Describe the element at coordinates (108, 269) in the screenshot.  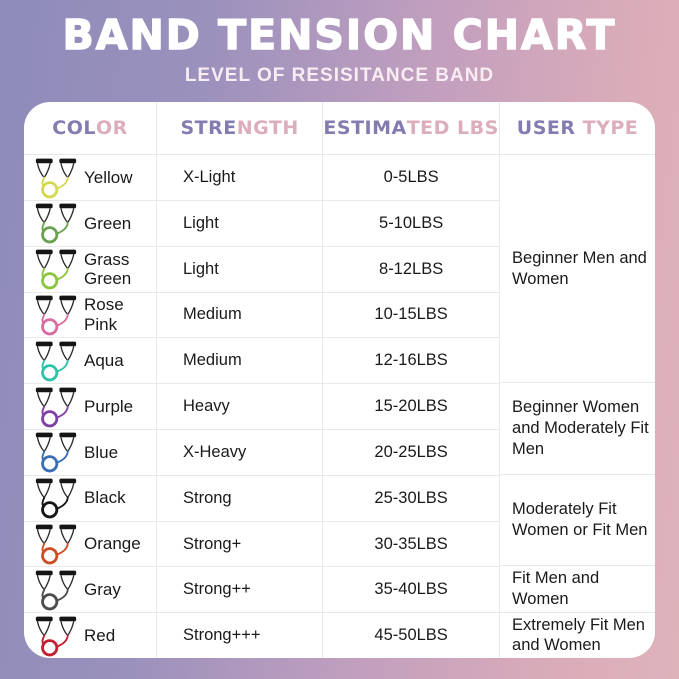
I see `color-label: Grass Green` at that location.